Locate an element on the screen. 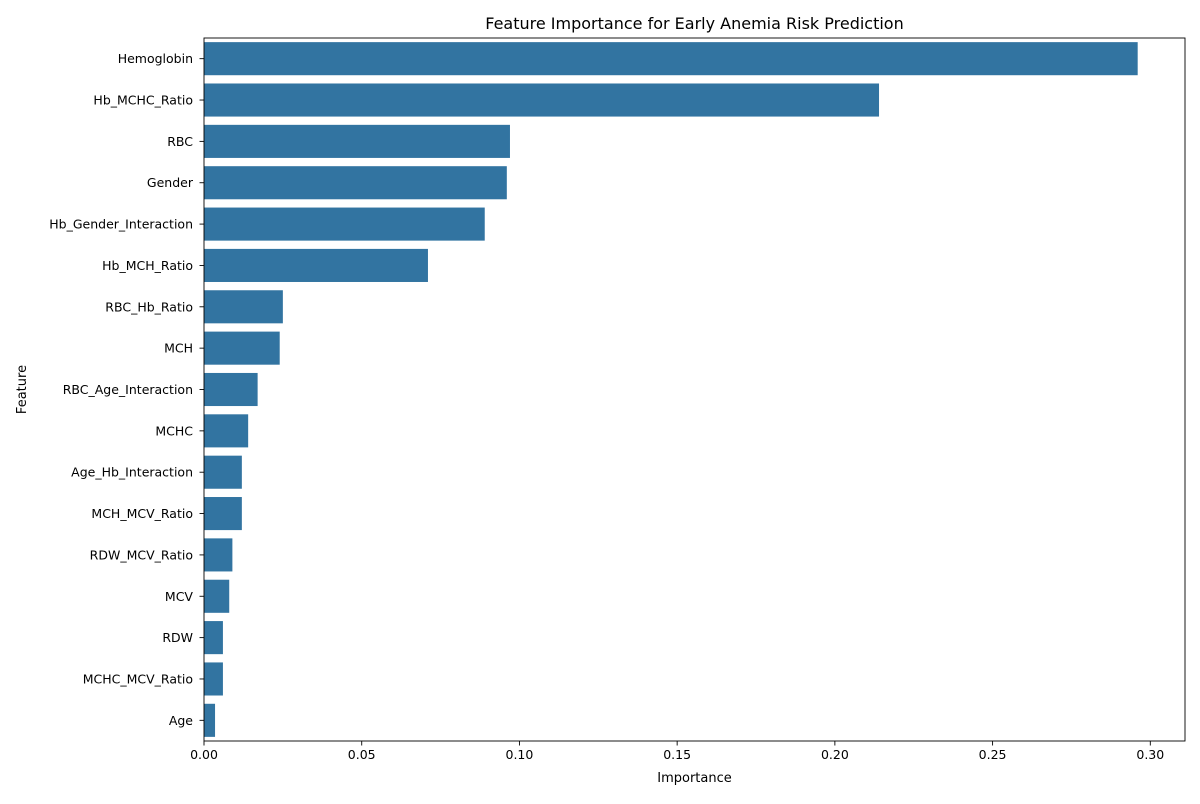  x-axis-title: Importance is located at coordinates (694, 778).